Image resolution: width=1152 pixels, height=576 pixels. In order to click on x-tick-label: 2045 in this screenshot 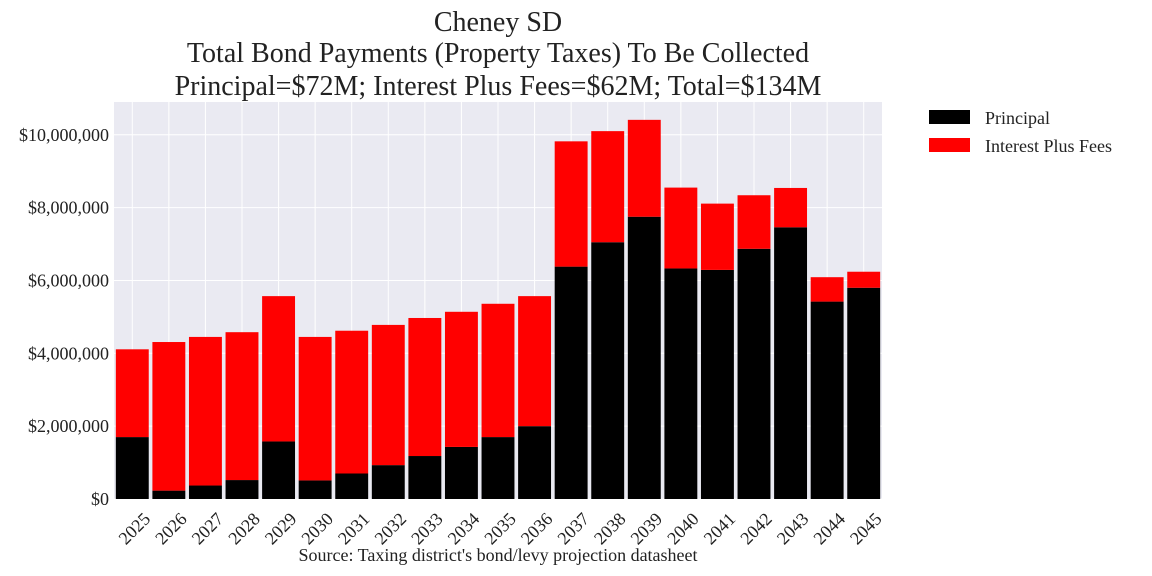, I will do `click(866, 529)`.